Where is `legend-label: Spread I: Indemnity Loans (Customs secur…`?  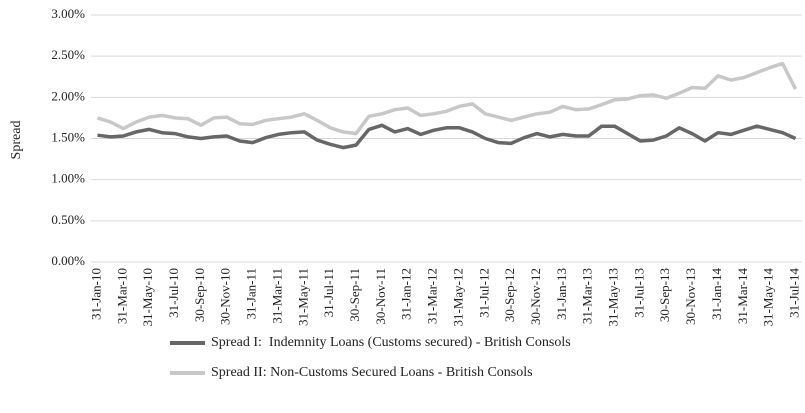
legend-label: Spread I: Indemnity Loans (Customs secur… is located at coordinates (391, 342).